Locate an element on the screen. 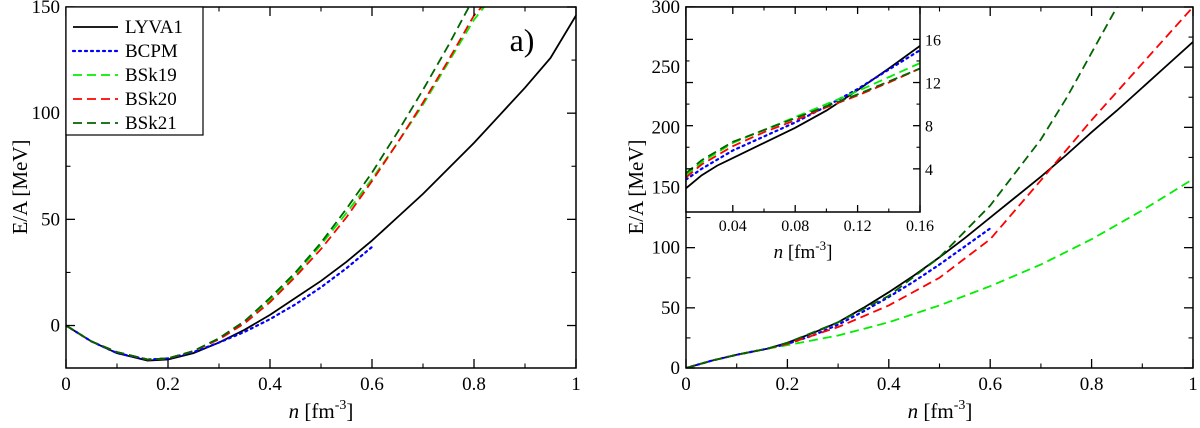 The height and width of the screenshot is (428, 1200). panel-b-y-tick-label: 0 is located at coordinates (676, 368).